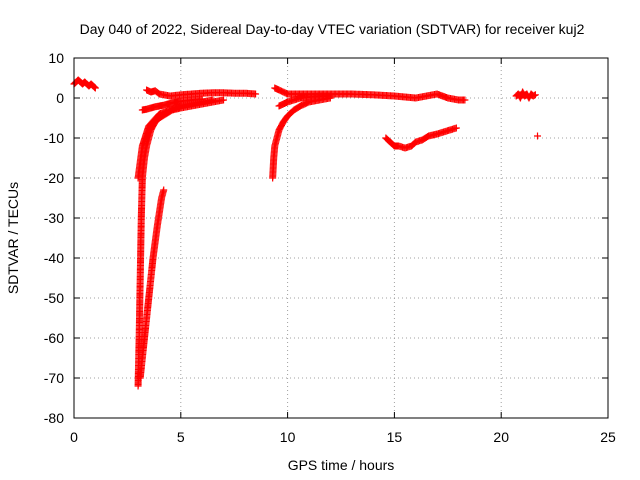  Describe the element at coordinates (56, 58) in the screenshot. I see `y-tick-label: 10` at that location.